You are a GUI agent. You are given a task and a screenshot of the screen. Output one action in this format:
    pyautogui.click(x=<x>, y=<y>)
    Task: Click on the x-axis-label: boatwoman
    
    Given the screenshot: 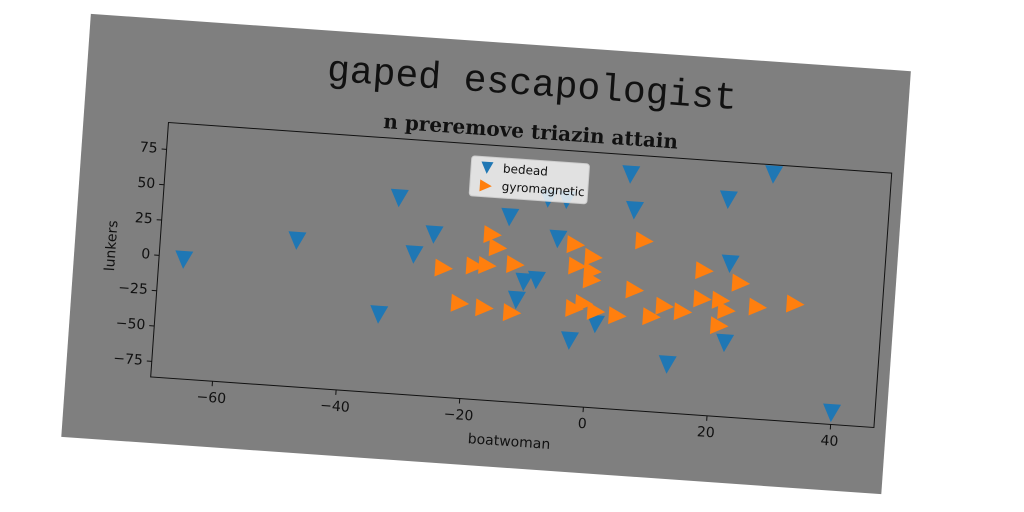 What is the action you would take?
    pyautogui.click(x=509, y=442)
    